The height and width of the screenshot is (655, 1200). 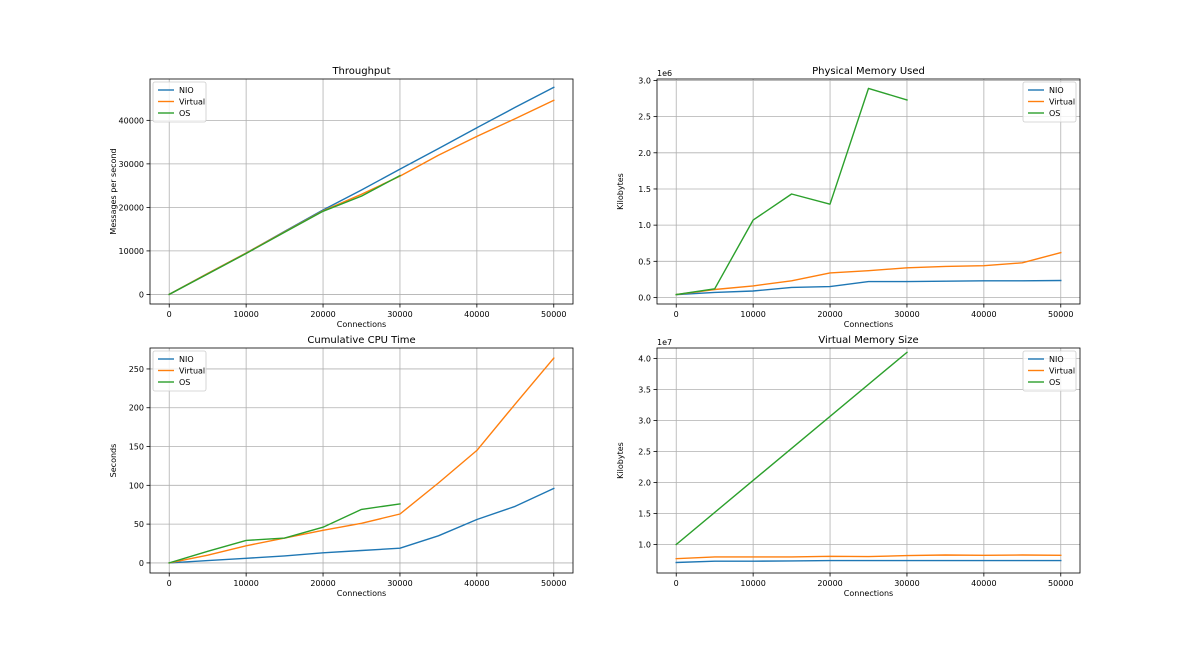 I want to click on y-tick-label: 3.5, so click(x=644, y=390).